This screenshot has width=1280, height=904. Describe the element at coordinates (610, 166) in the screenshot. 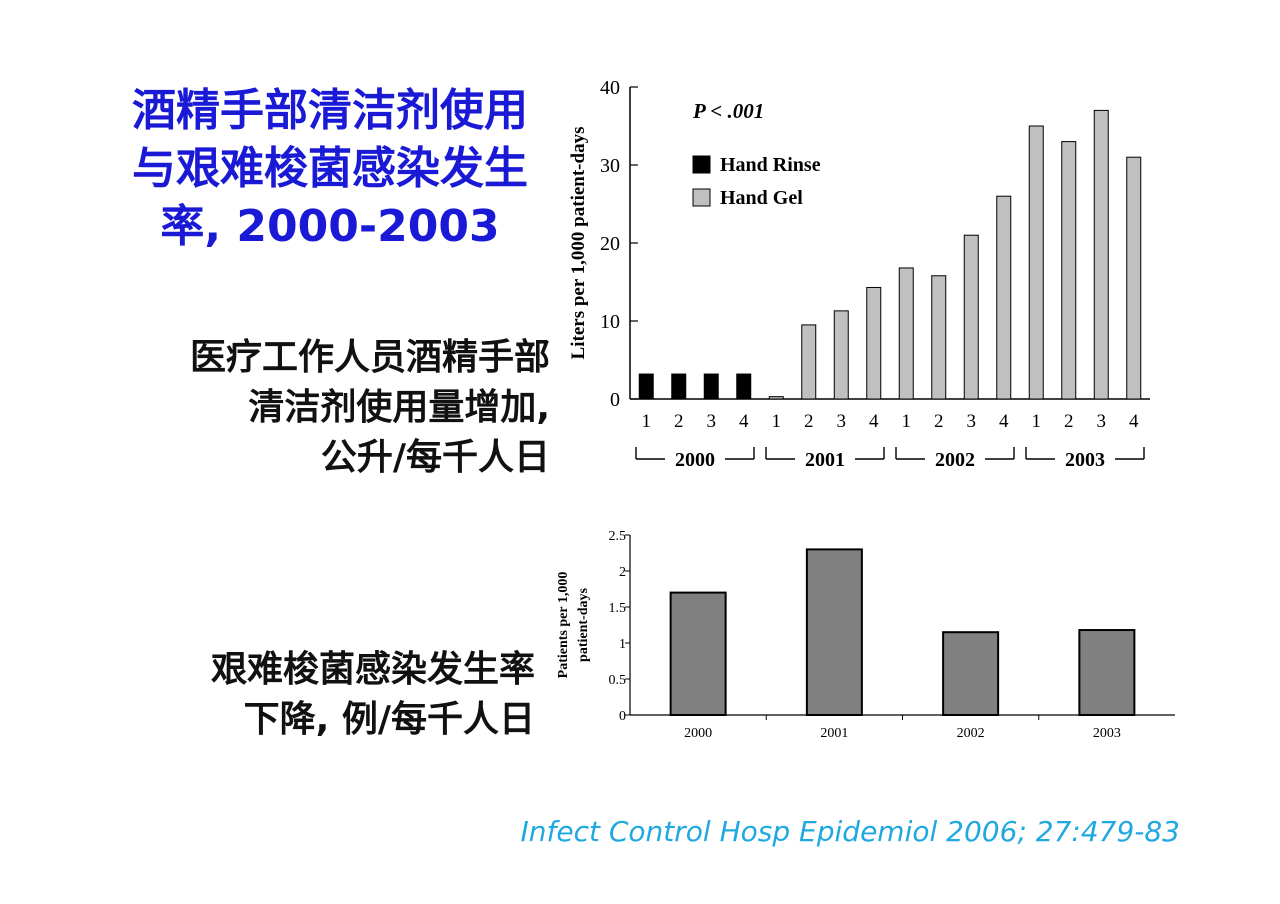

I see `y-tick-label: 30` at that location.